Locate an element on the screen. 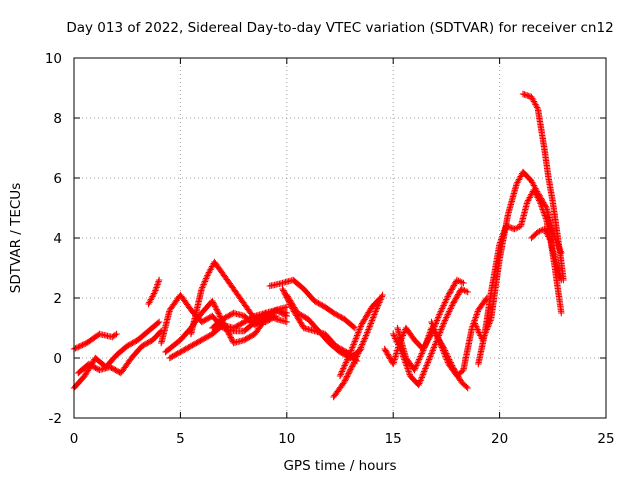 The image size is (640, 480). series-sat-a is located at coordinates (116, 355).